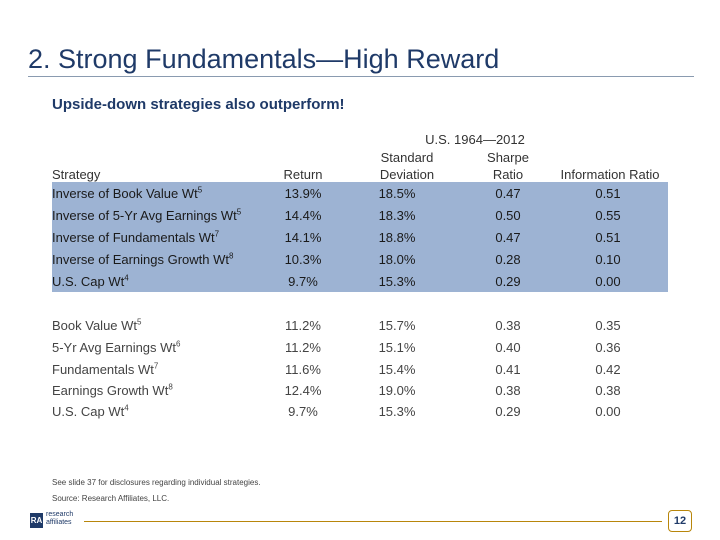 The height and width of the screenshot is (540, 720). Describe the element at coordinates (508, 157) in the screenshot. I see `header-sharpe-line1: Sharpe` at that location.